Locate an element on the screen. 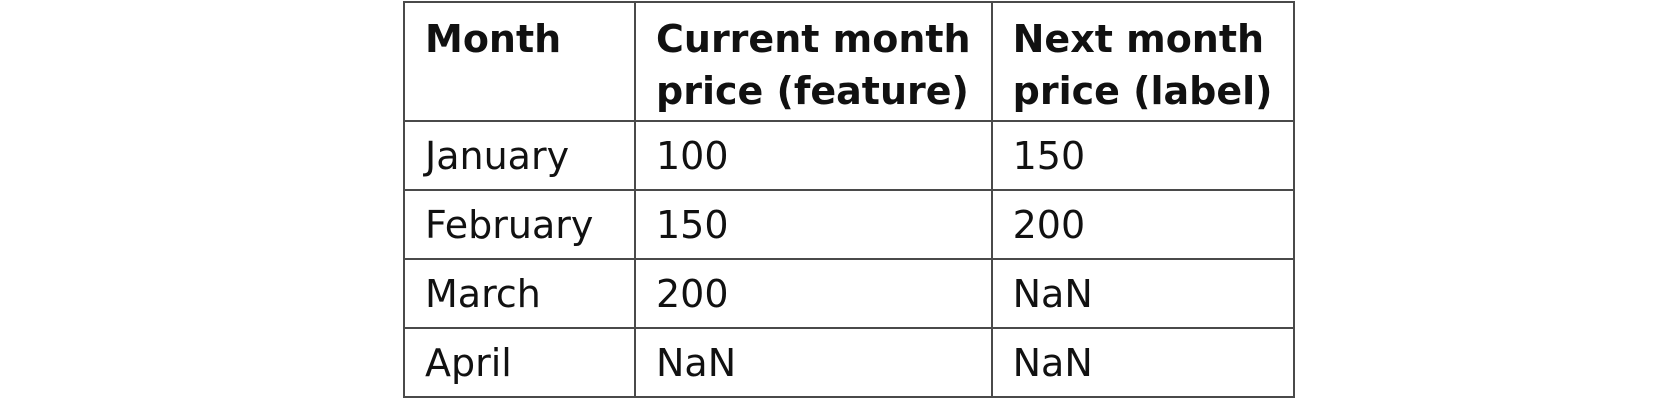 This screenshot has width=1665, height=402. table-row: January 100 150 is located at coordinates (849, 155).